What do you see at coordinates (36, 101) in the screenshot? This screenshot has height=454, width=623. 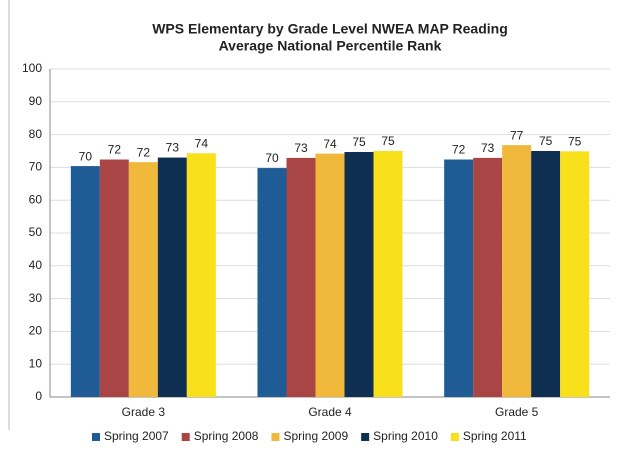 I see `y-tick-label: 90` at bounding box center [36, 101].